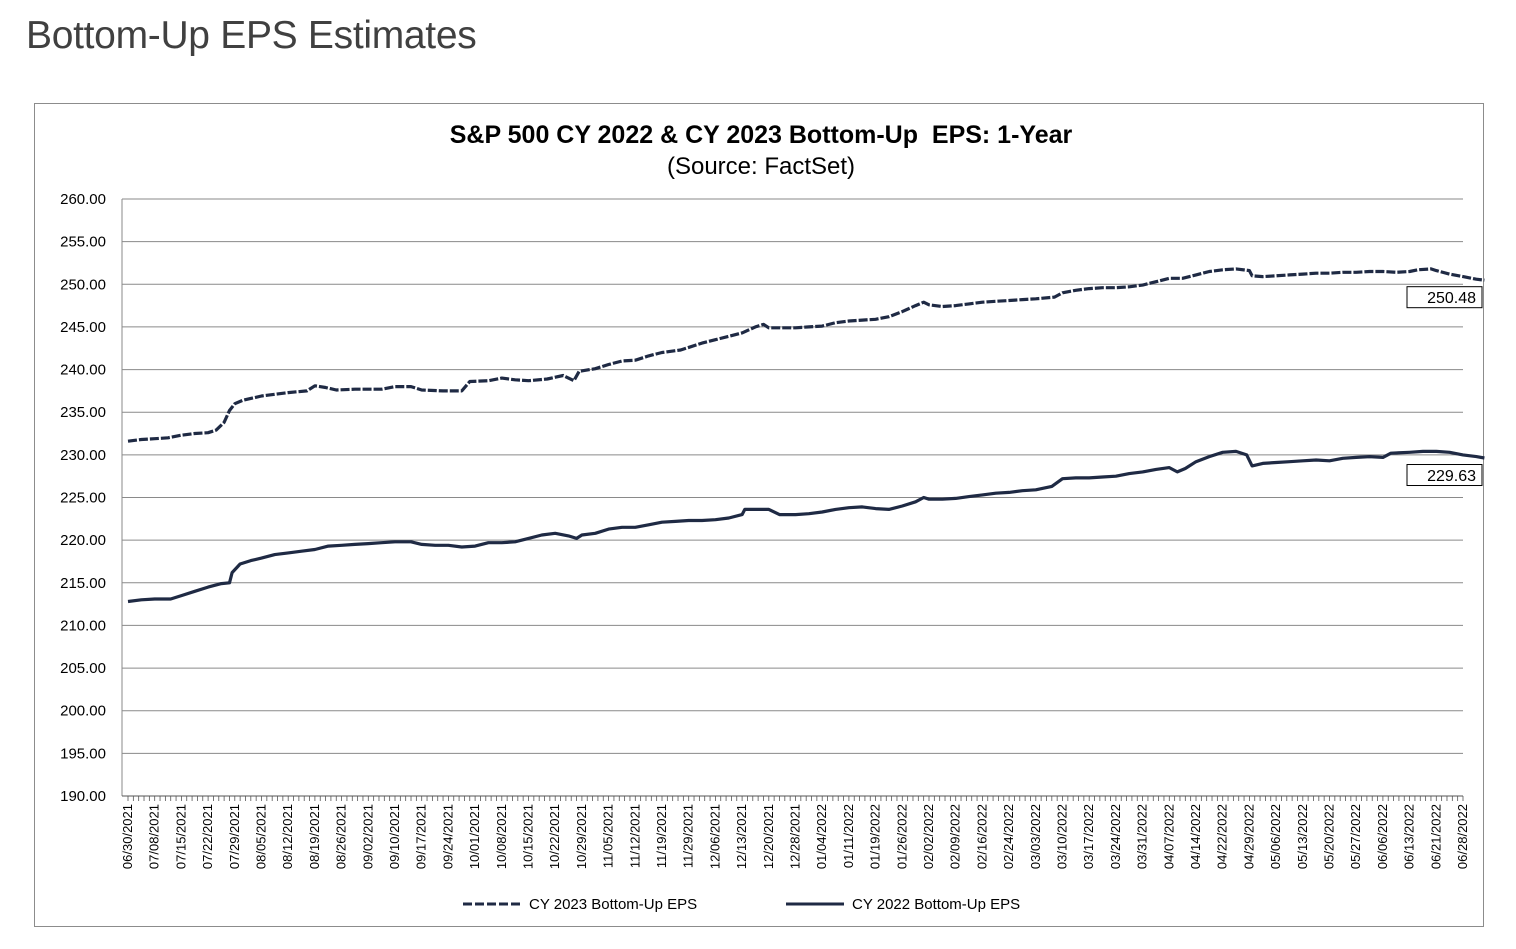 The image size is (1516, 949). I want to click on x-tick-label: 12/06/2021, so click(714, 836).